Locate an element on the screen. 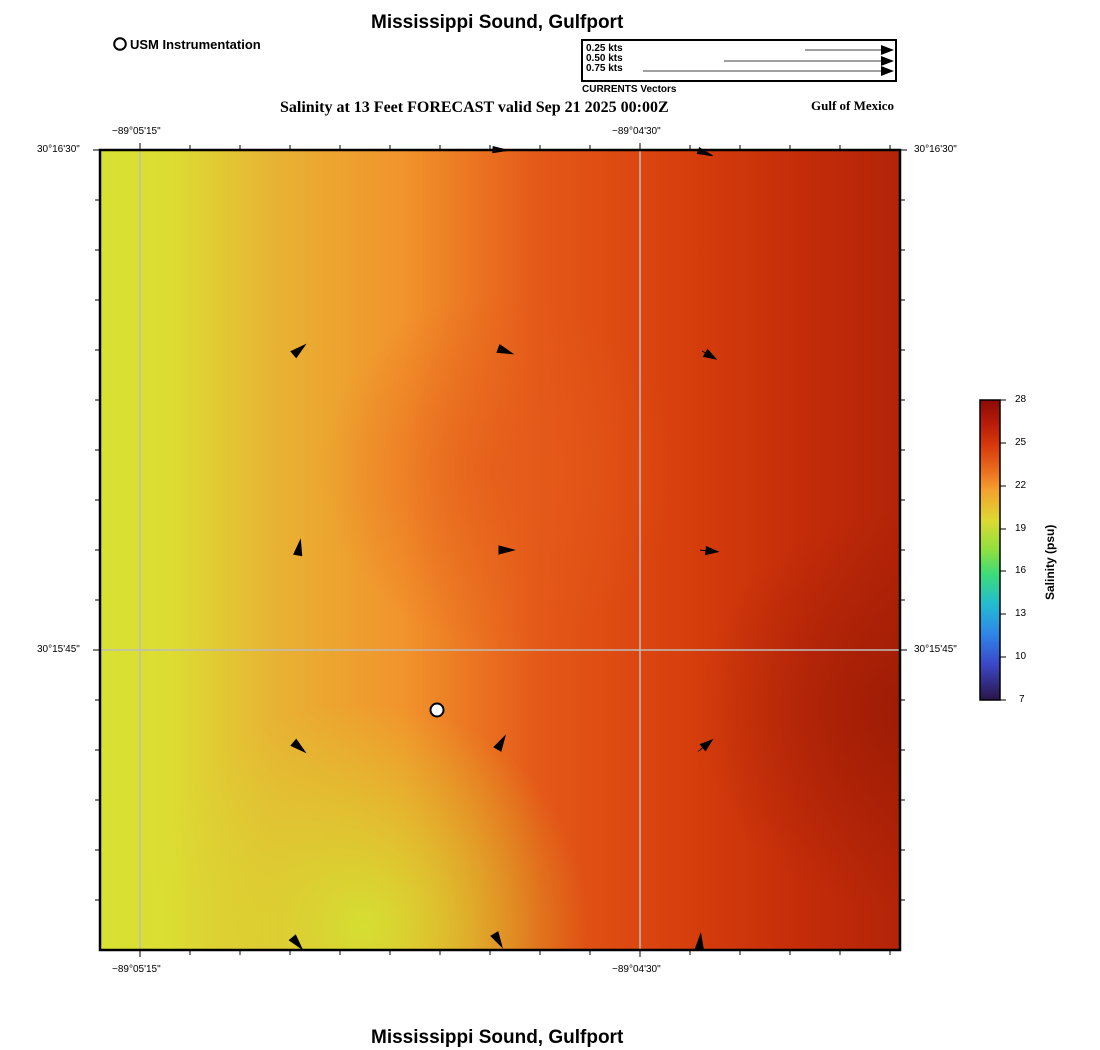 The height and width of the screenshot is (1050, 1100). current-legend-arrows is located at coordinates (768, 60).